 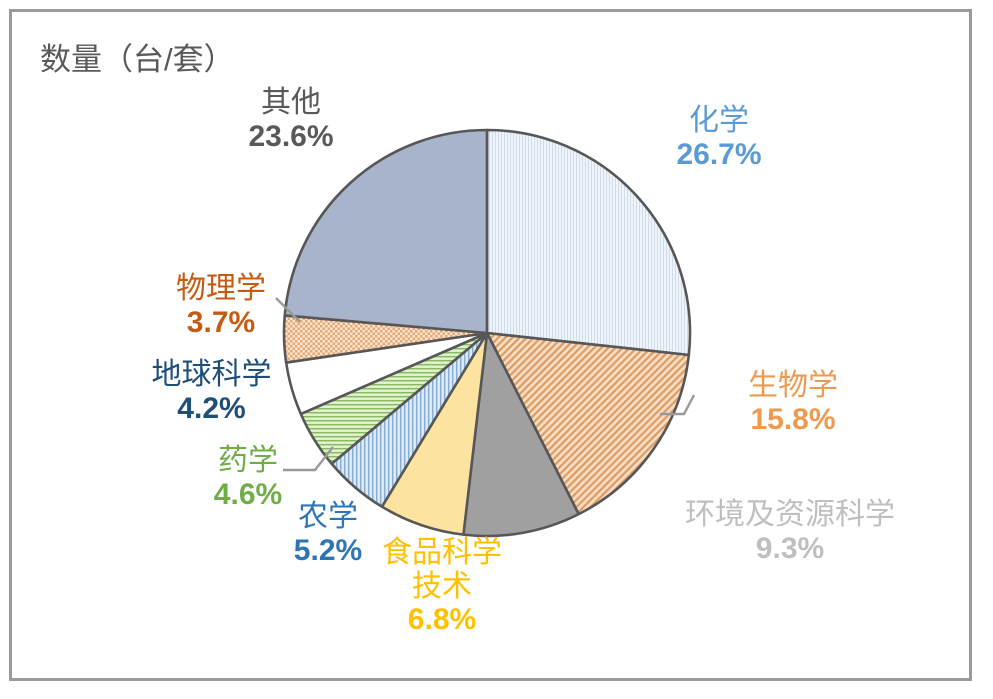 I want to click on slice-label-other-name: 其他, so click(x=291, y=102).